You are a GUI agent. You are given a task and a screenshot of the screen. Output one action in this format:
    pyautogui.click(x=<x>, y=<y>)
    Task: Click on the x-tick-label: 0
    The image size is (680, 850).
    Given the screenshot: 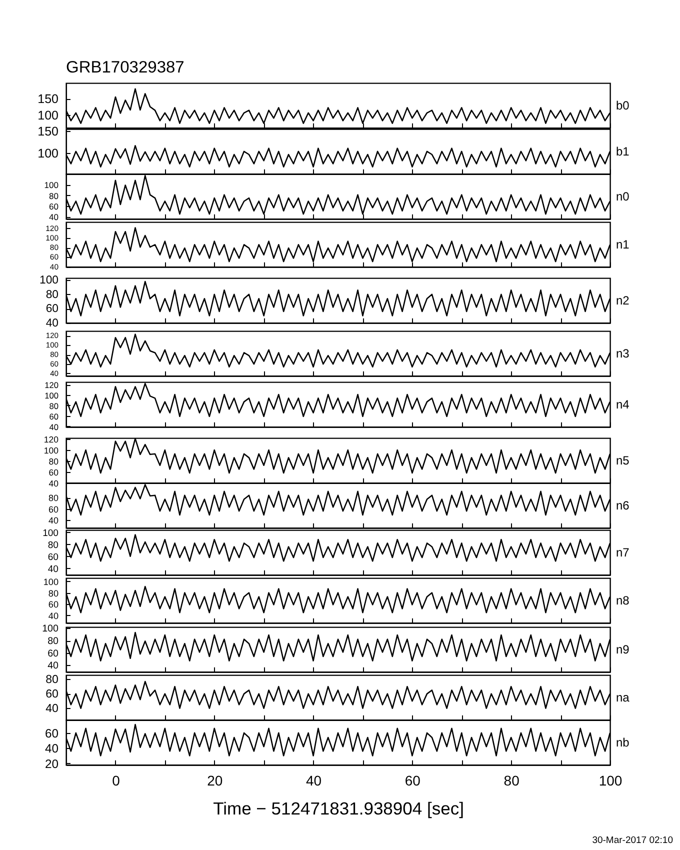 What is the action you would take?
    pyautogui.click(x=116, y=780)
    